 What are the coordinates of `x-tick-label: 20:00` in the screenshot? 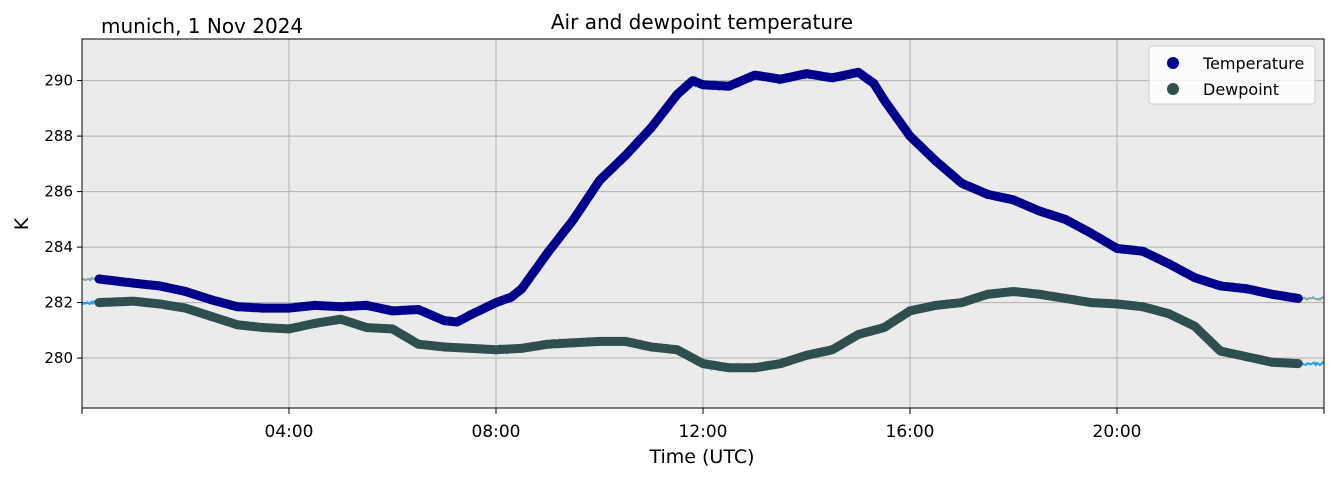 It's located at (1117, 432).